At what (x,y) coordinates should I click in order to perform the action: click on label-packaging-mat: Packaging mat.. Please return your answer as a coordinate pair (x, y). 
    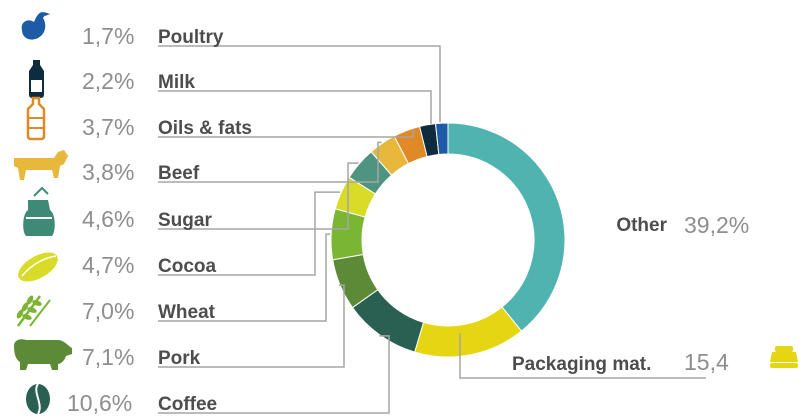
    Looking at the image, I should click on (581, 364).